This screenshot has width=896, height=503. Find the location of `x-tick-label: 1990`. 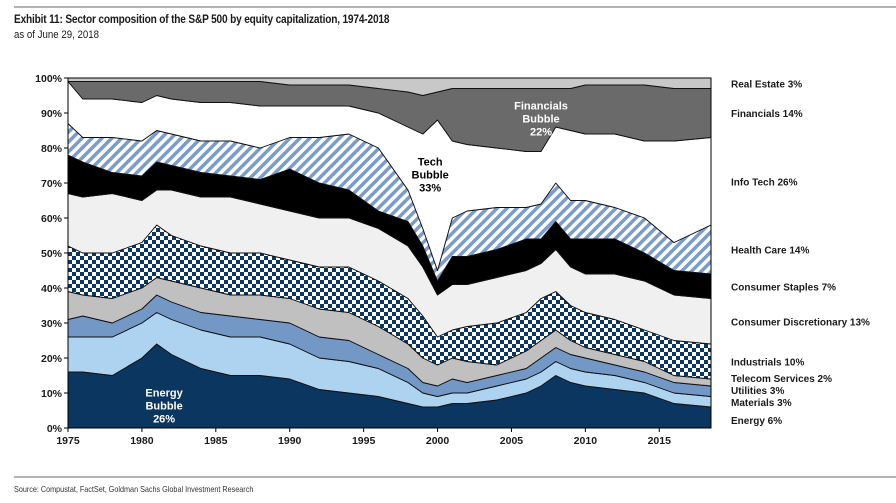

x-tick-label: 1990 is located at coordinates (290, 441).